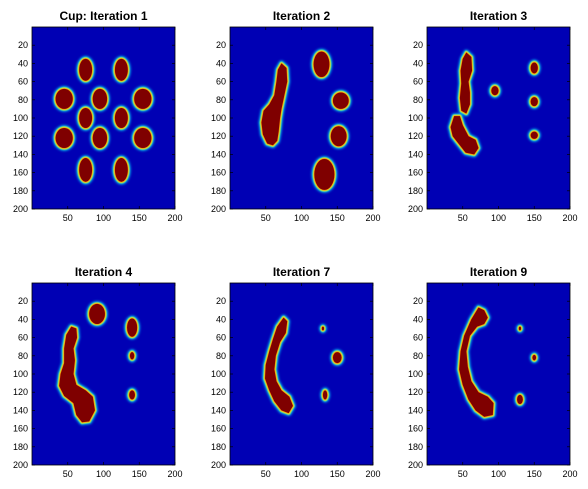 This screenshot has width=588, height=489. Describe the element at coordinates (499, 272) in the screenshot. I see `panel-title: Iteration 9` at that location.